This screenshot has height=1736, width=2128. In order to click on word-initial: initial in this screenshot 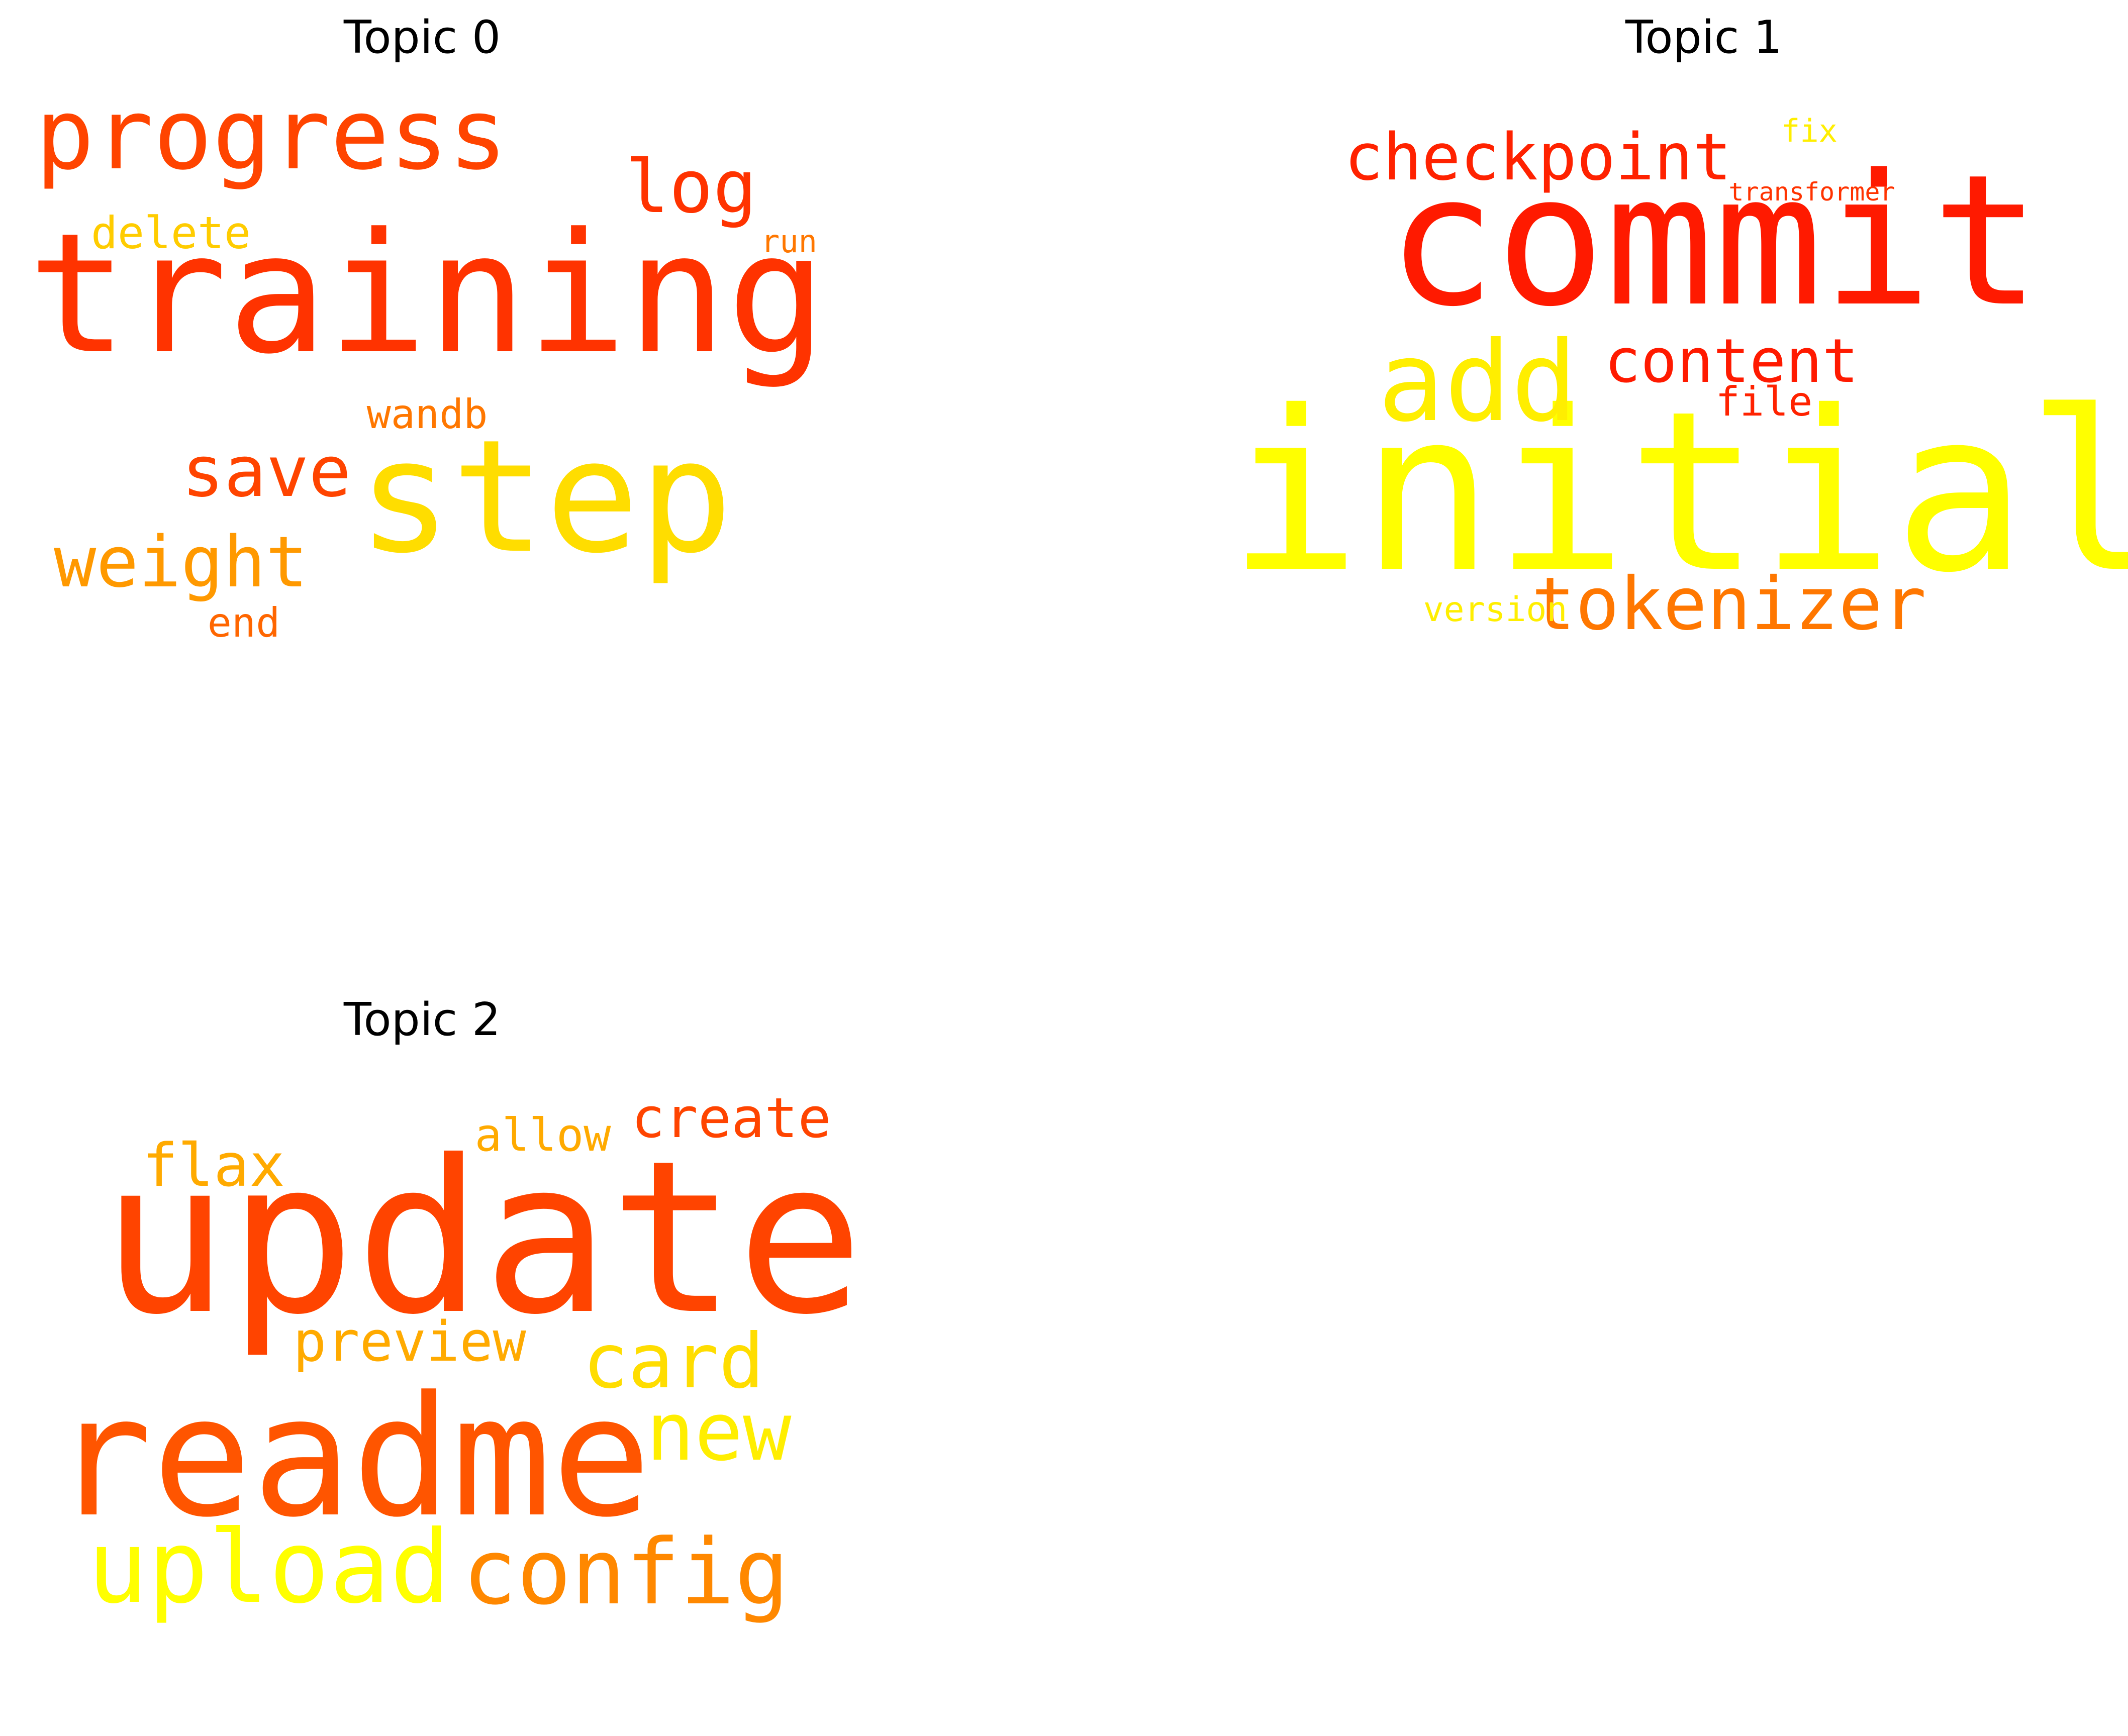, I will do `click(1677, 492)`.